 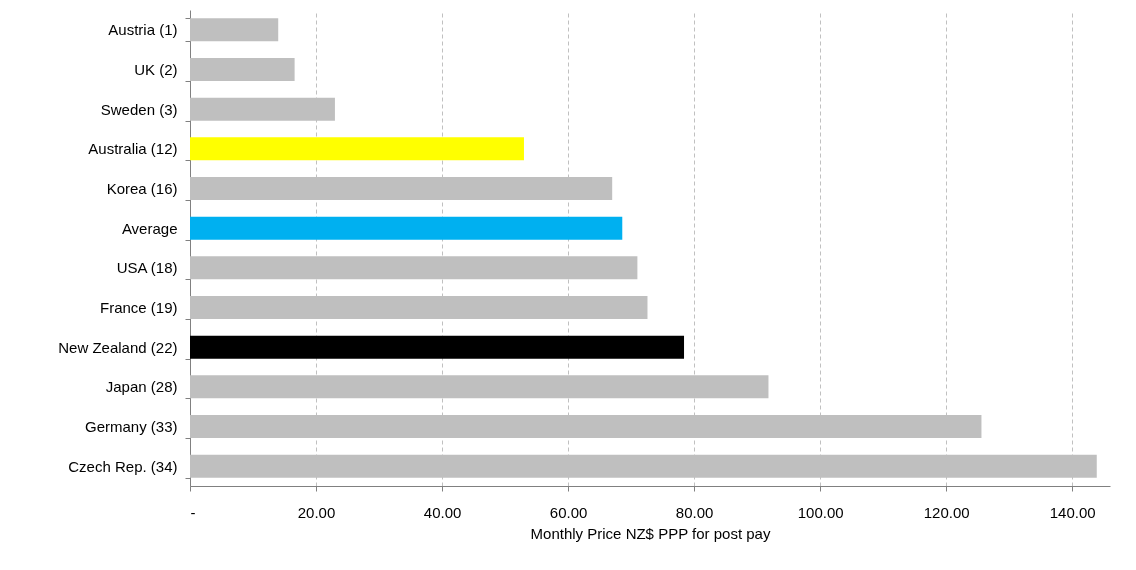 What do you see at coordinates (143, 30) in the screenshot?
I see `y-tick-label: Austria (1)` at bounding box center [143, 30].